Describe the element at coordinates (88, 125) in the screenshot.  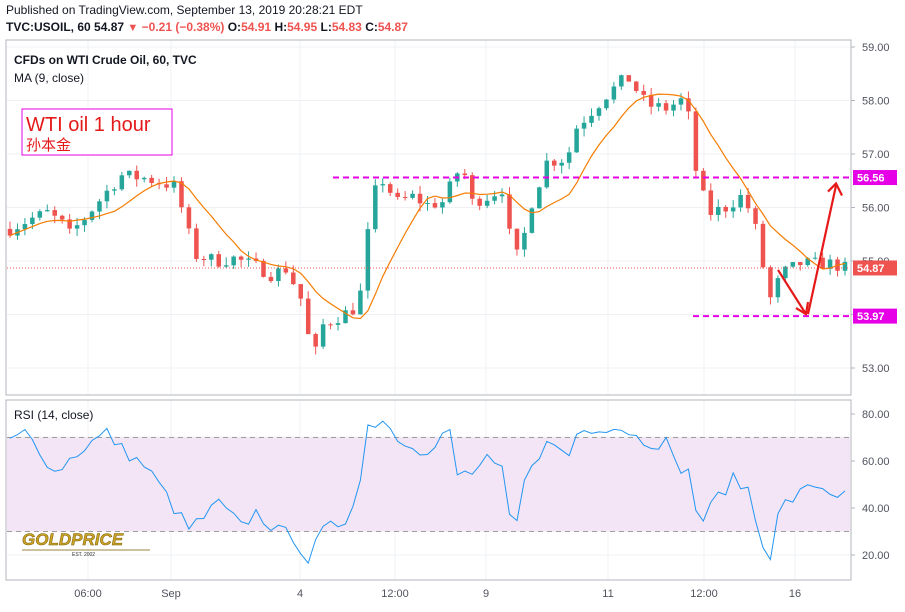
I see `annotation-title: WTI oil 1 hour` at that location.